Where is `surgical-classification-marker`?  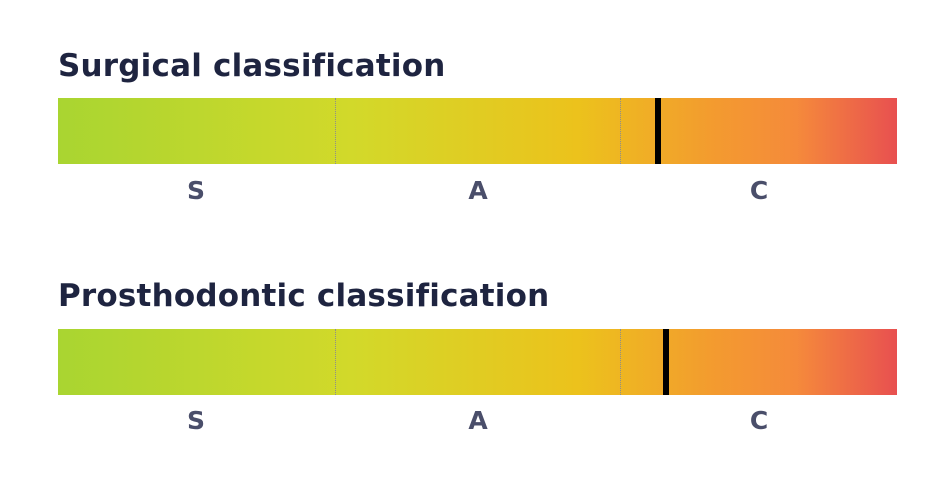
surgical-classification-marker is located at coordinates (658, 131).